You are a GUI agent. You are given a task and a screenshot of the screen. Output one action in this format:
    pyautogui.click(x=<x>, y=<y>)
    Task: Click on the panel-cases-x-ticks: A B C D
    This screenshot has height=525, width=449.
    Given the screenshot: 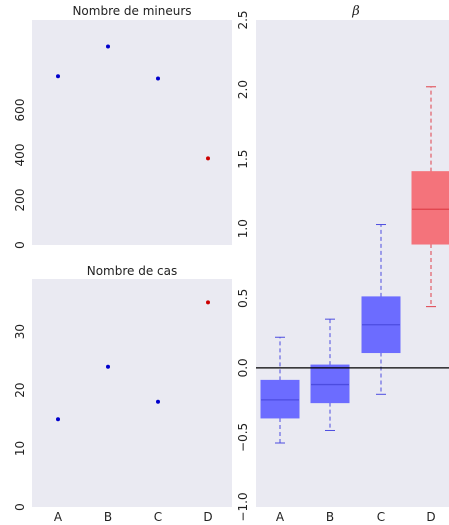 What is the action you would take?
    pyautogui.click(x=133, y=517)
    